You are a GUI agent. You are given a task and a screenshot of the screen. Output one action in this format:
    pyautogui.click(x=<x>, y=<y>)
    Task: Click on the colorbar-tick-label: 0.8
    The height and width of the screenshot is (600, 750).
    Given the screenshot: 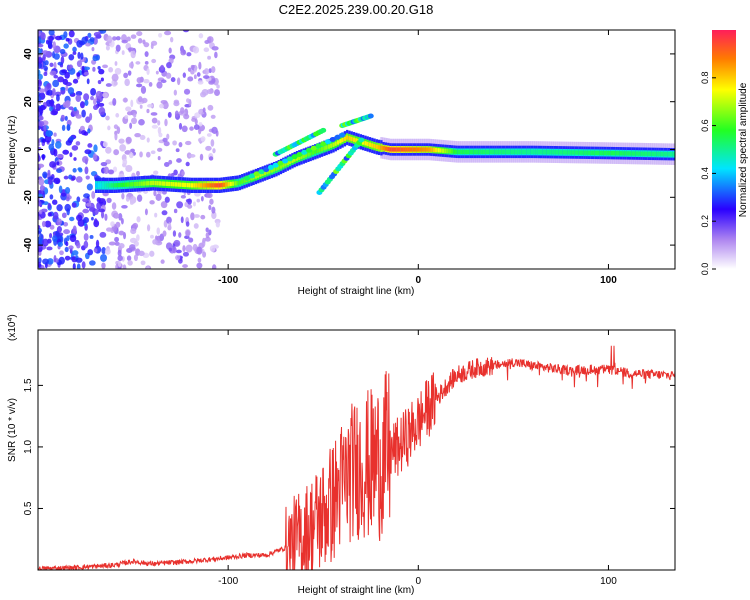 What is the action you would take?
    pyautogui.click(x=705, y=78)
    